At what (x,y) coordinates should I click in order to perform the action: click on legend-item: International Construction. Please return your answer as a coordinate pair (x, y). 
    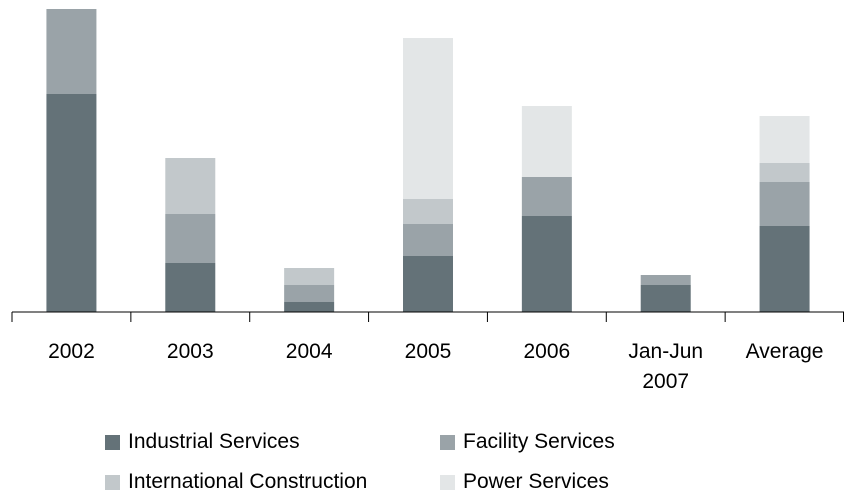
    Looking at the image, I should click on (236, 482).